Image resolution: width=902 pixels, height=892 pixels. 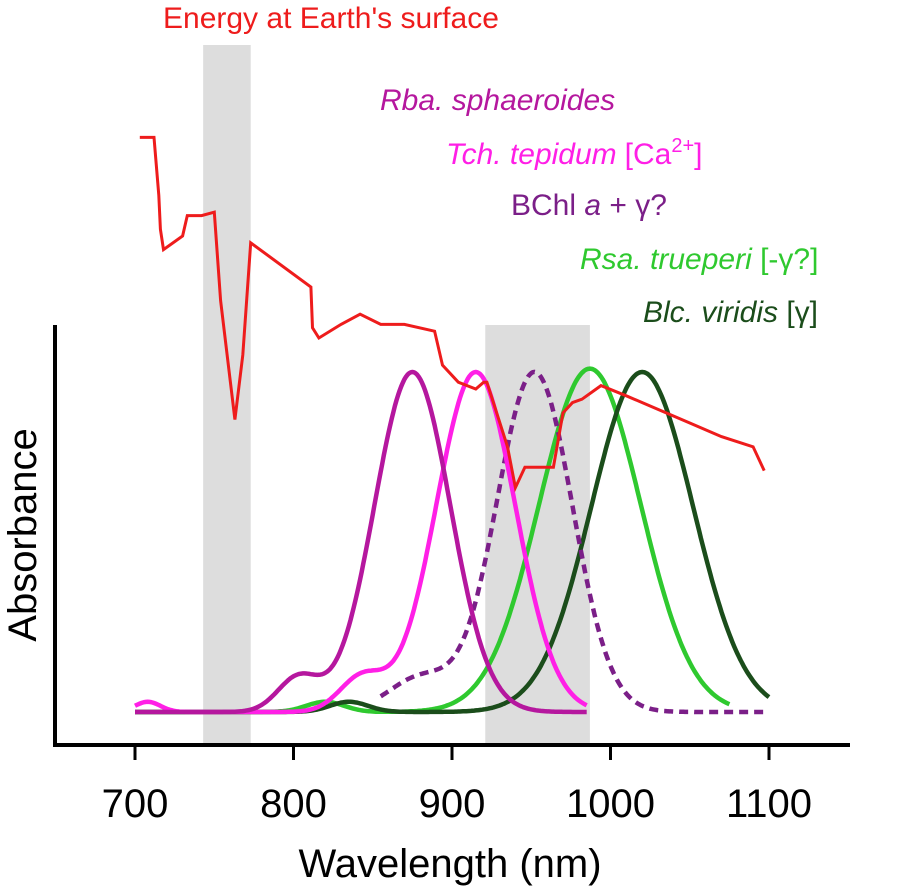 What do you see at coordinates (589, 205) in the screenshot?
I see `legend-bchl: BChl a + γ?` at bounding box center [589, 205].